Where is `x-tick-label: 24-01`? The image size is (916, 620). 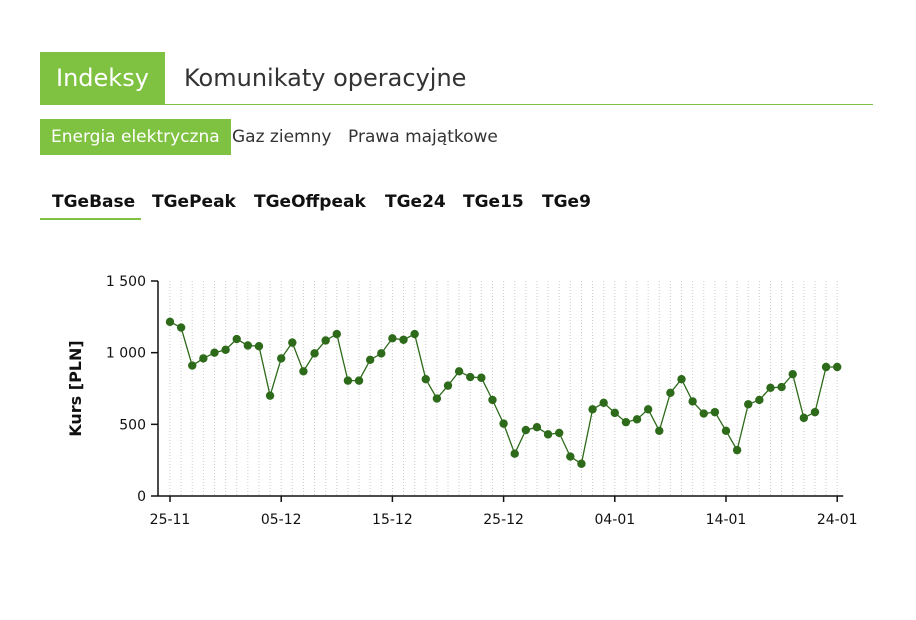
x-tick-label: 24-01 is located at coordinates (837, 520).